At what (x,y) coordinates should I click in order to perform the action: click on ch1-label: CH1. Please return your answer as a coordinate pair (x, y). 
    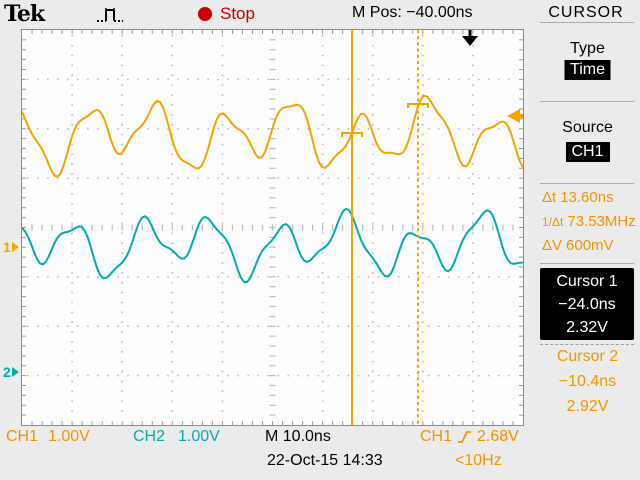
    Looking at the image, I should click on (22, 436).